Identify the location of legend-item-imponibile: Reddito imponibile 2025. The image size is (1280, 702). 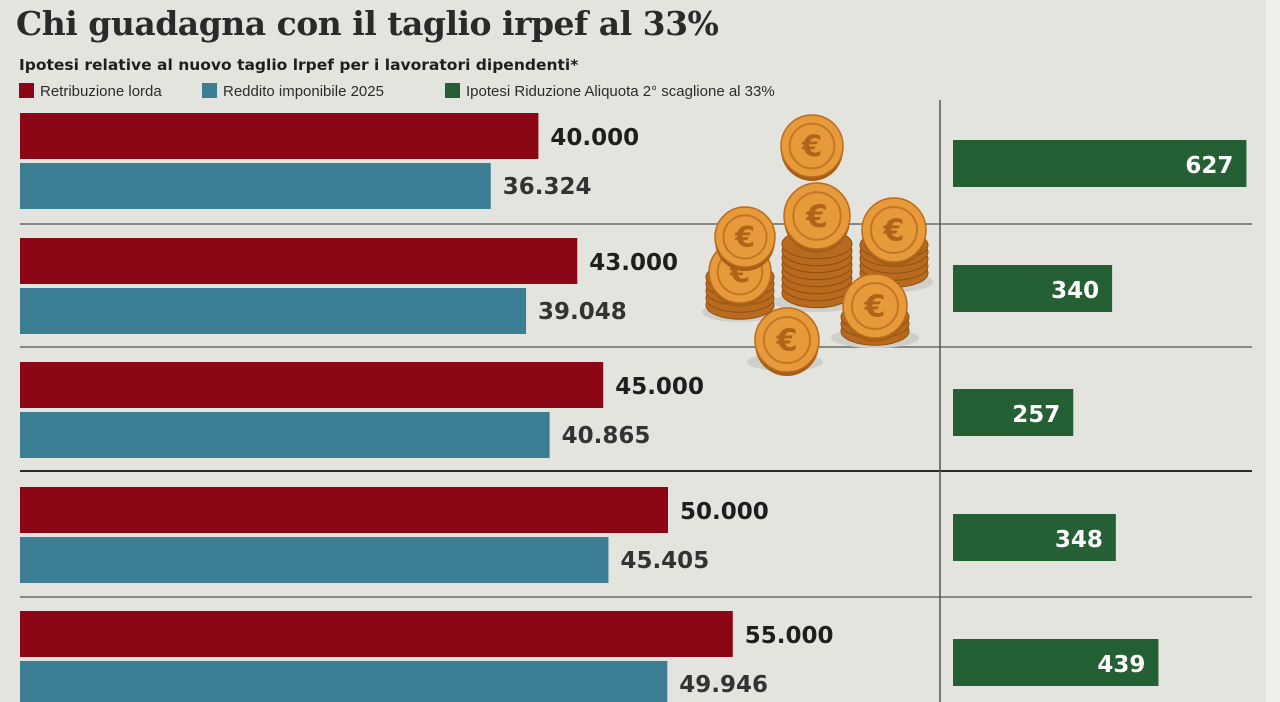
(293, 92).